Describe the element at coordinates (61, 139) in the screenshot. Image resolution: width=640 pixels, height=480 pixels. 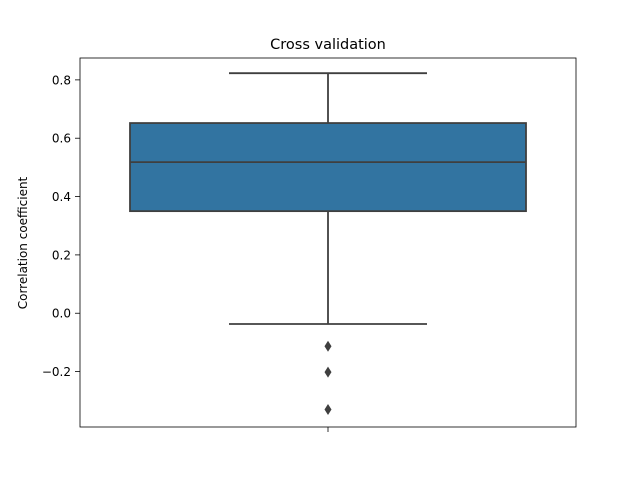
I see `y-tick-label: 0.6` at that location.